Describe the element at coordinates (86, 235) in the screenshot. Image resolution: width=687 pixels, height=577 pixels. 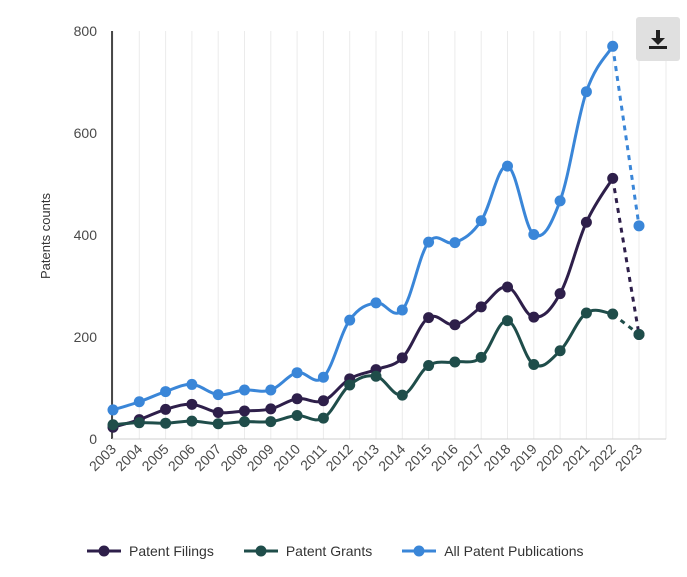
I see `y-tick-label: 400` at that location.